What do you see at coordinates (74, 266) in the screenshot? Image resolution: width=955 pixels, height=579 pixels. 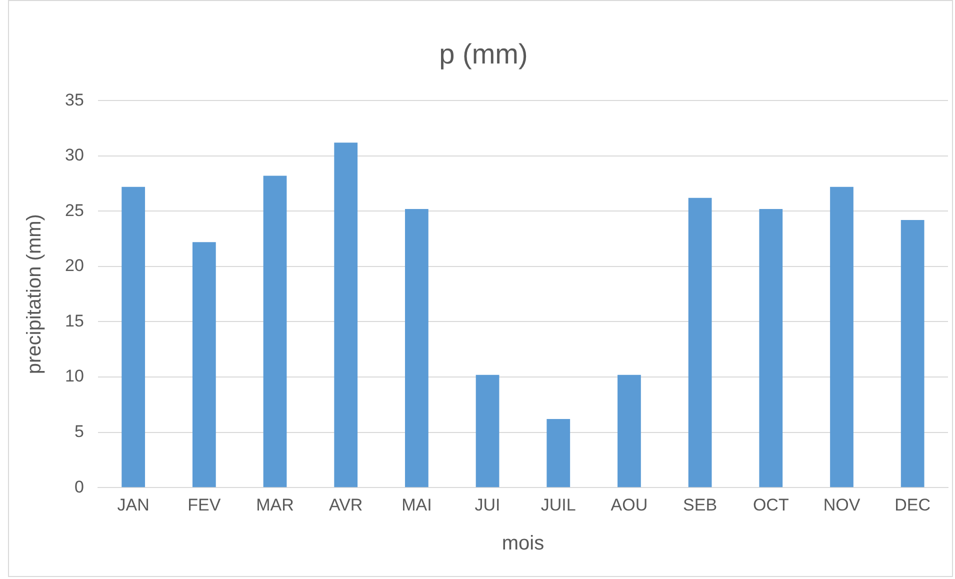 I see `y-tick-label: 20` at bounding box center [74, 266].